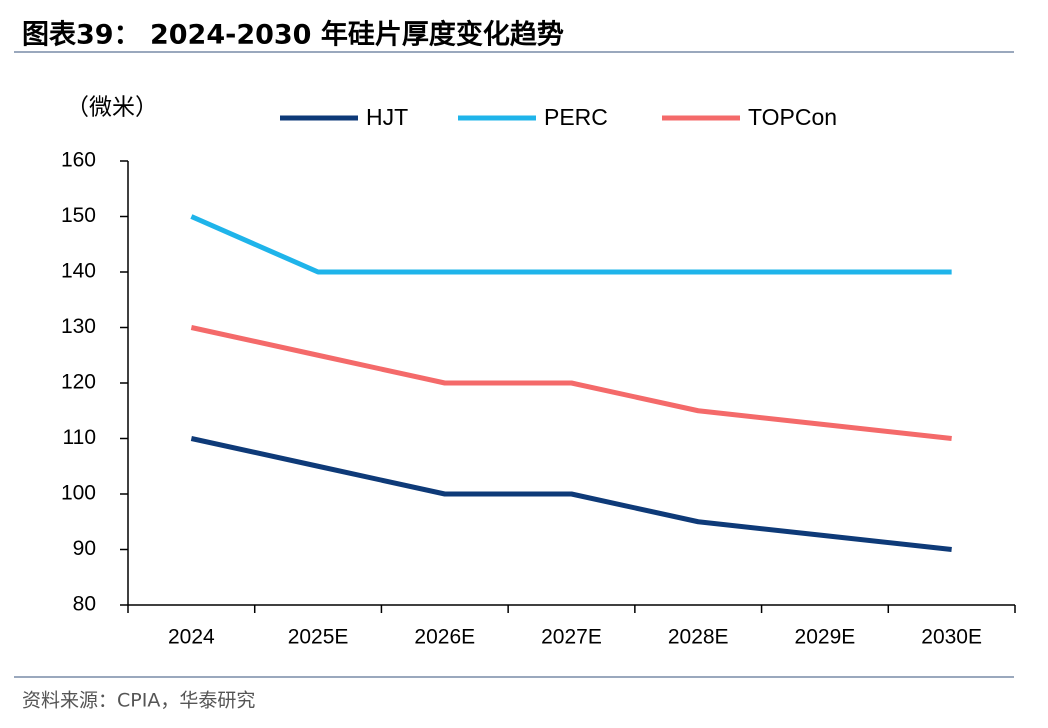  Describe the element at coordinates (79, 437) in the screenshot. I see `y-tick-label: 110` at that location.